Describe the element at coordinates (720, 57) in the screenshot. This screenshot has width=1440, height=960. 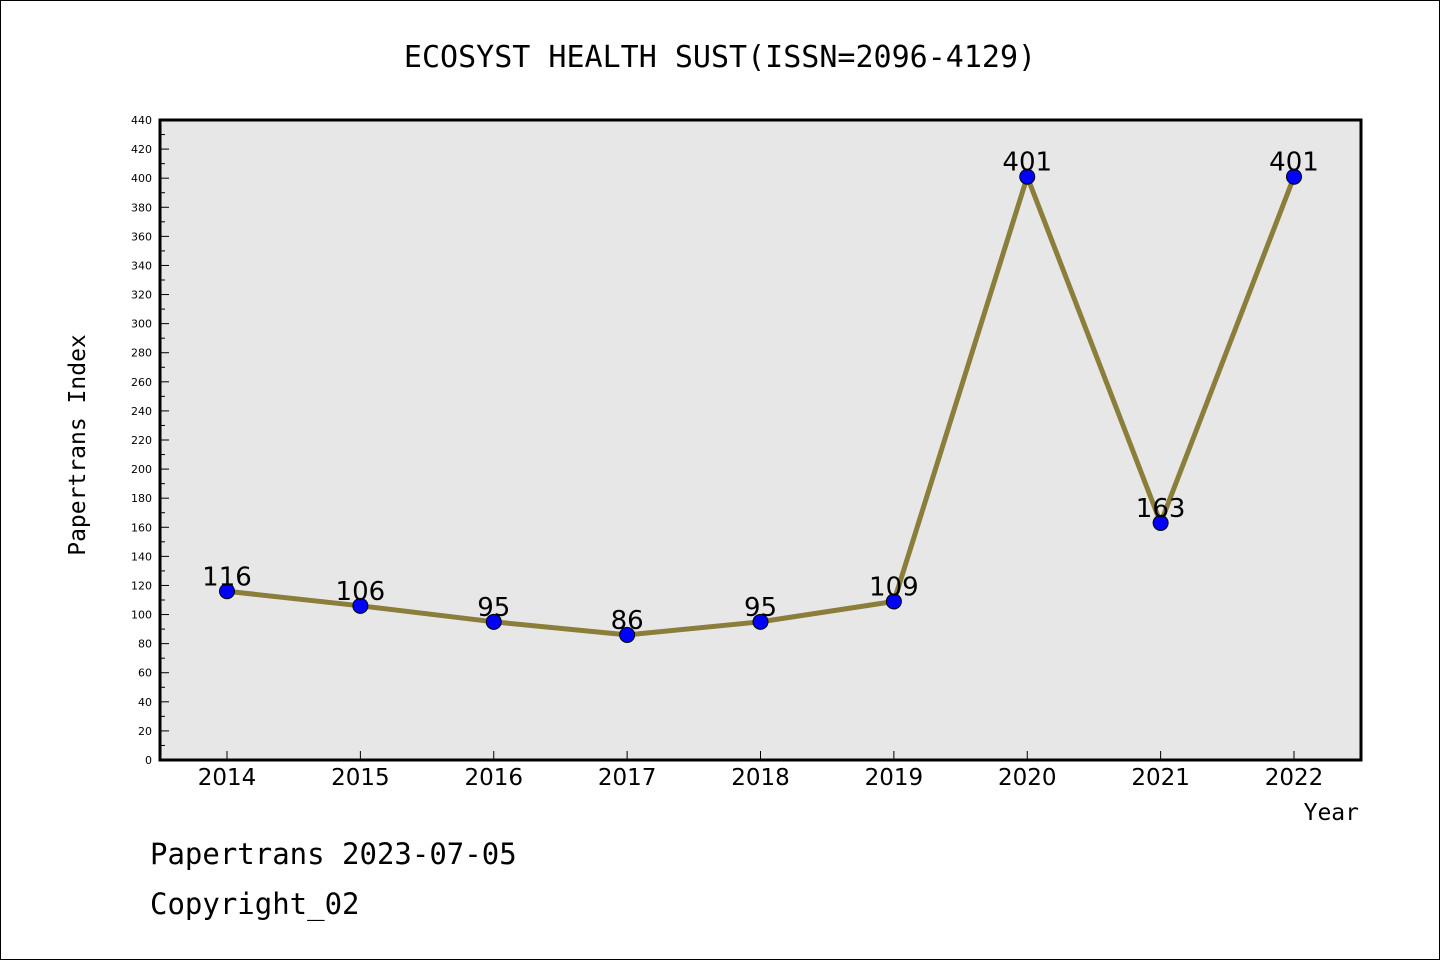
I see `chart-title: ECOSYST HEALTH SUST(ISSN=2096-4129)` at that location.